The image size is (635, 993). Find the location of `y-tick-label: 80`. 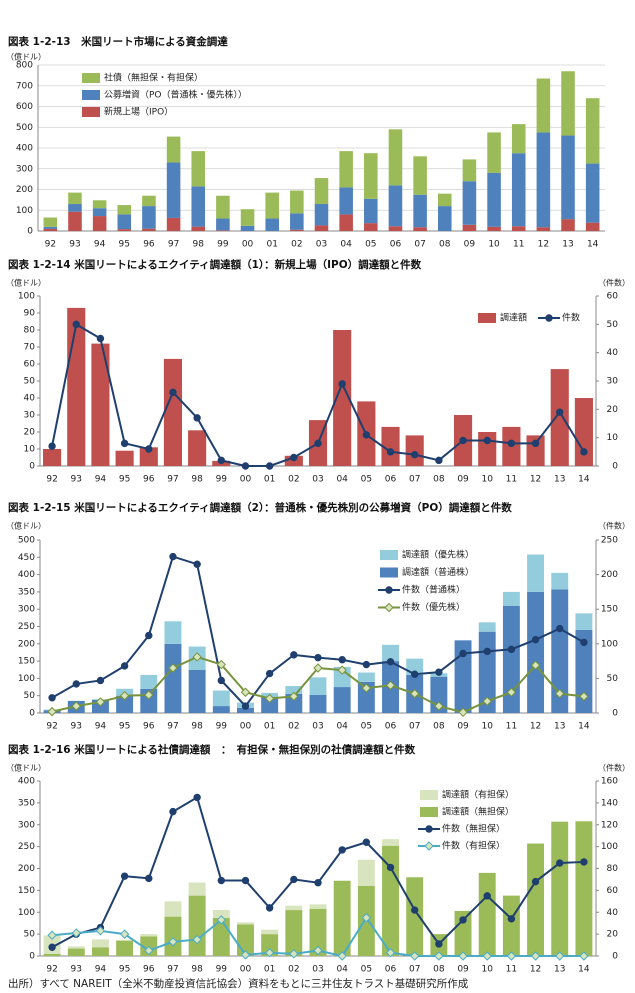

y-tick-label: 80 is located at coordinates (30, 331).